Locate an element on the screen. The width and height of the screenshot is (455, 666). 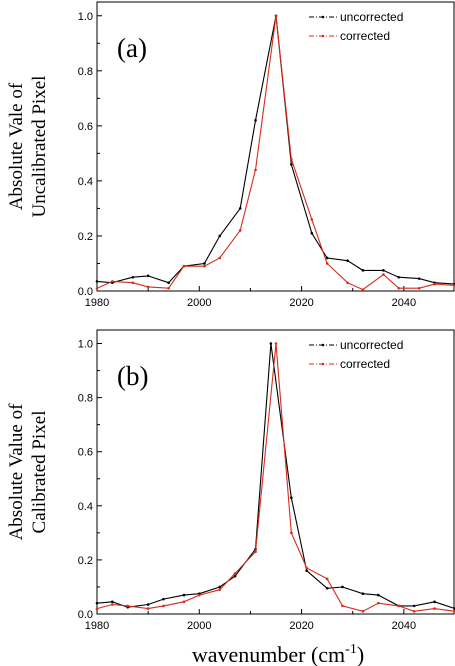
panel-b-ytick-label: 0.8 is located at coordinates (85, 399).